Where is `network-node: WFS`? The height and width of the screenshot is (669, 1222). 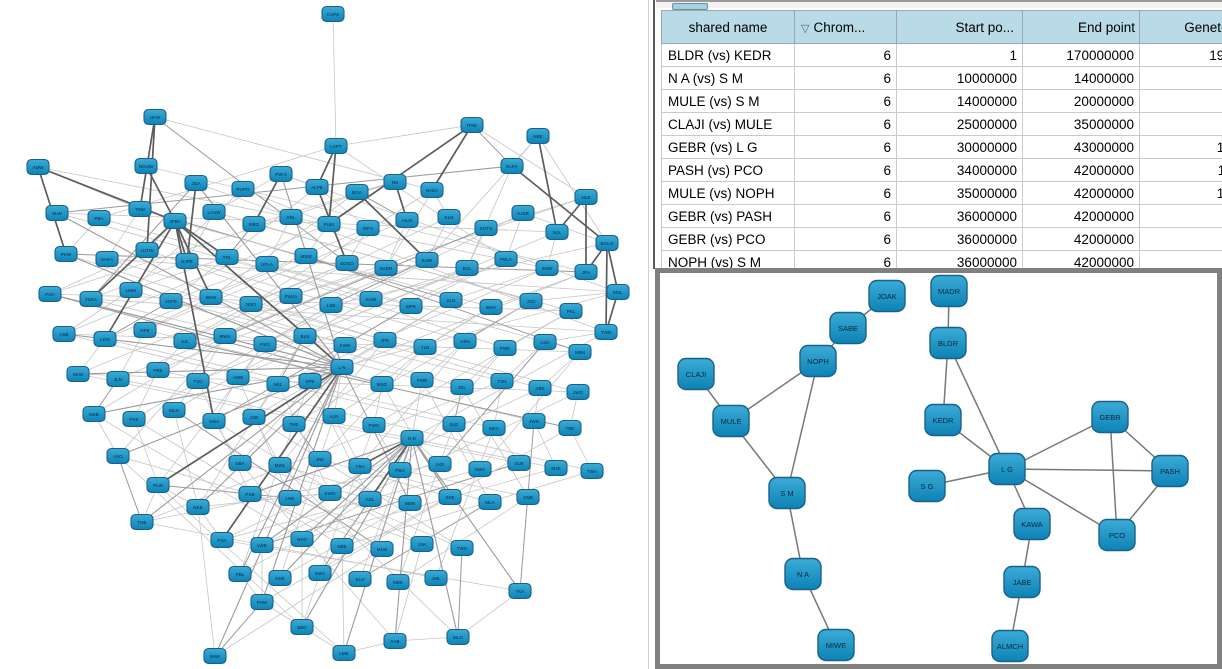 network-node: WFS is located at coordinates (368, 228).